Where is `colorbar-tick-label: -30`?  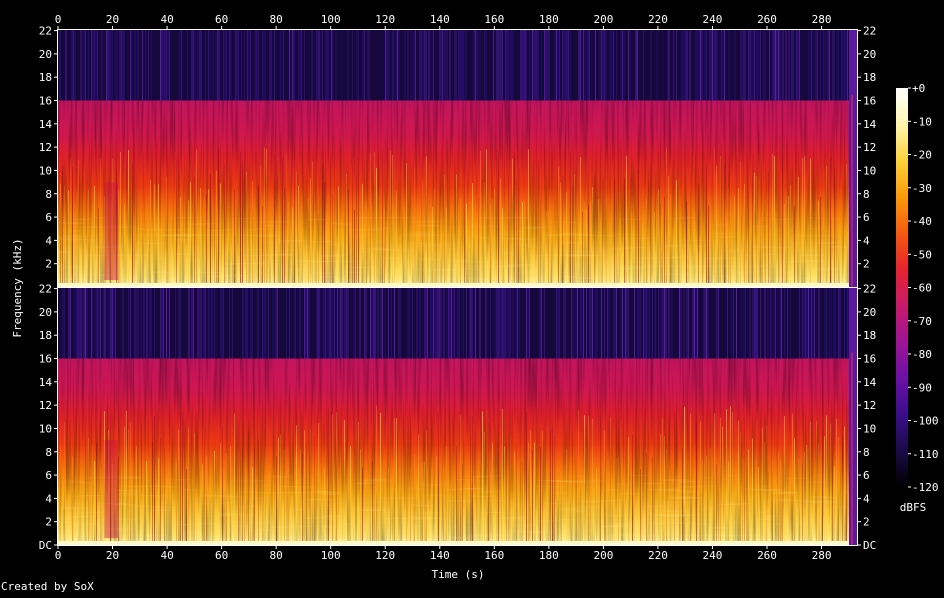 colorbar-tick-label: -30 is located at coordinates (922, 188).